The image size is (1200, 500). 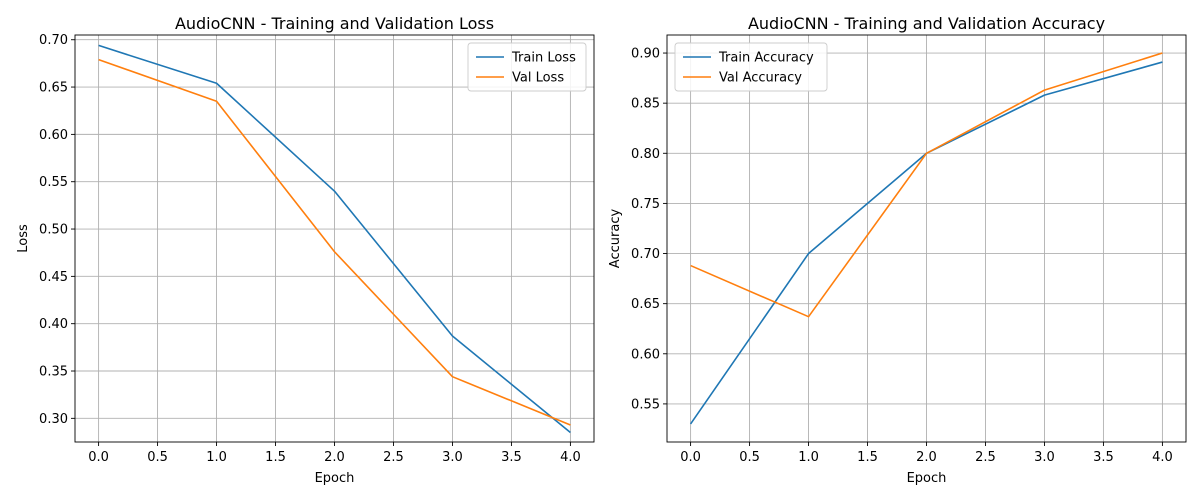 I want to click on accuracy-x-tick-label: 1.5, so click(x=867, y=457).